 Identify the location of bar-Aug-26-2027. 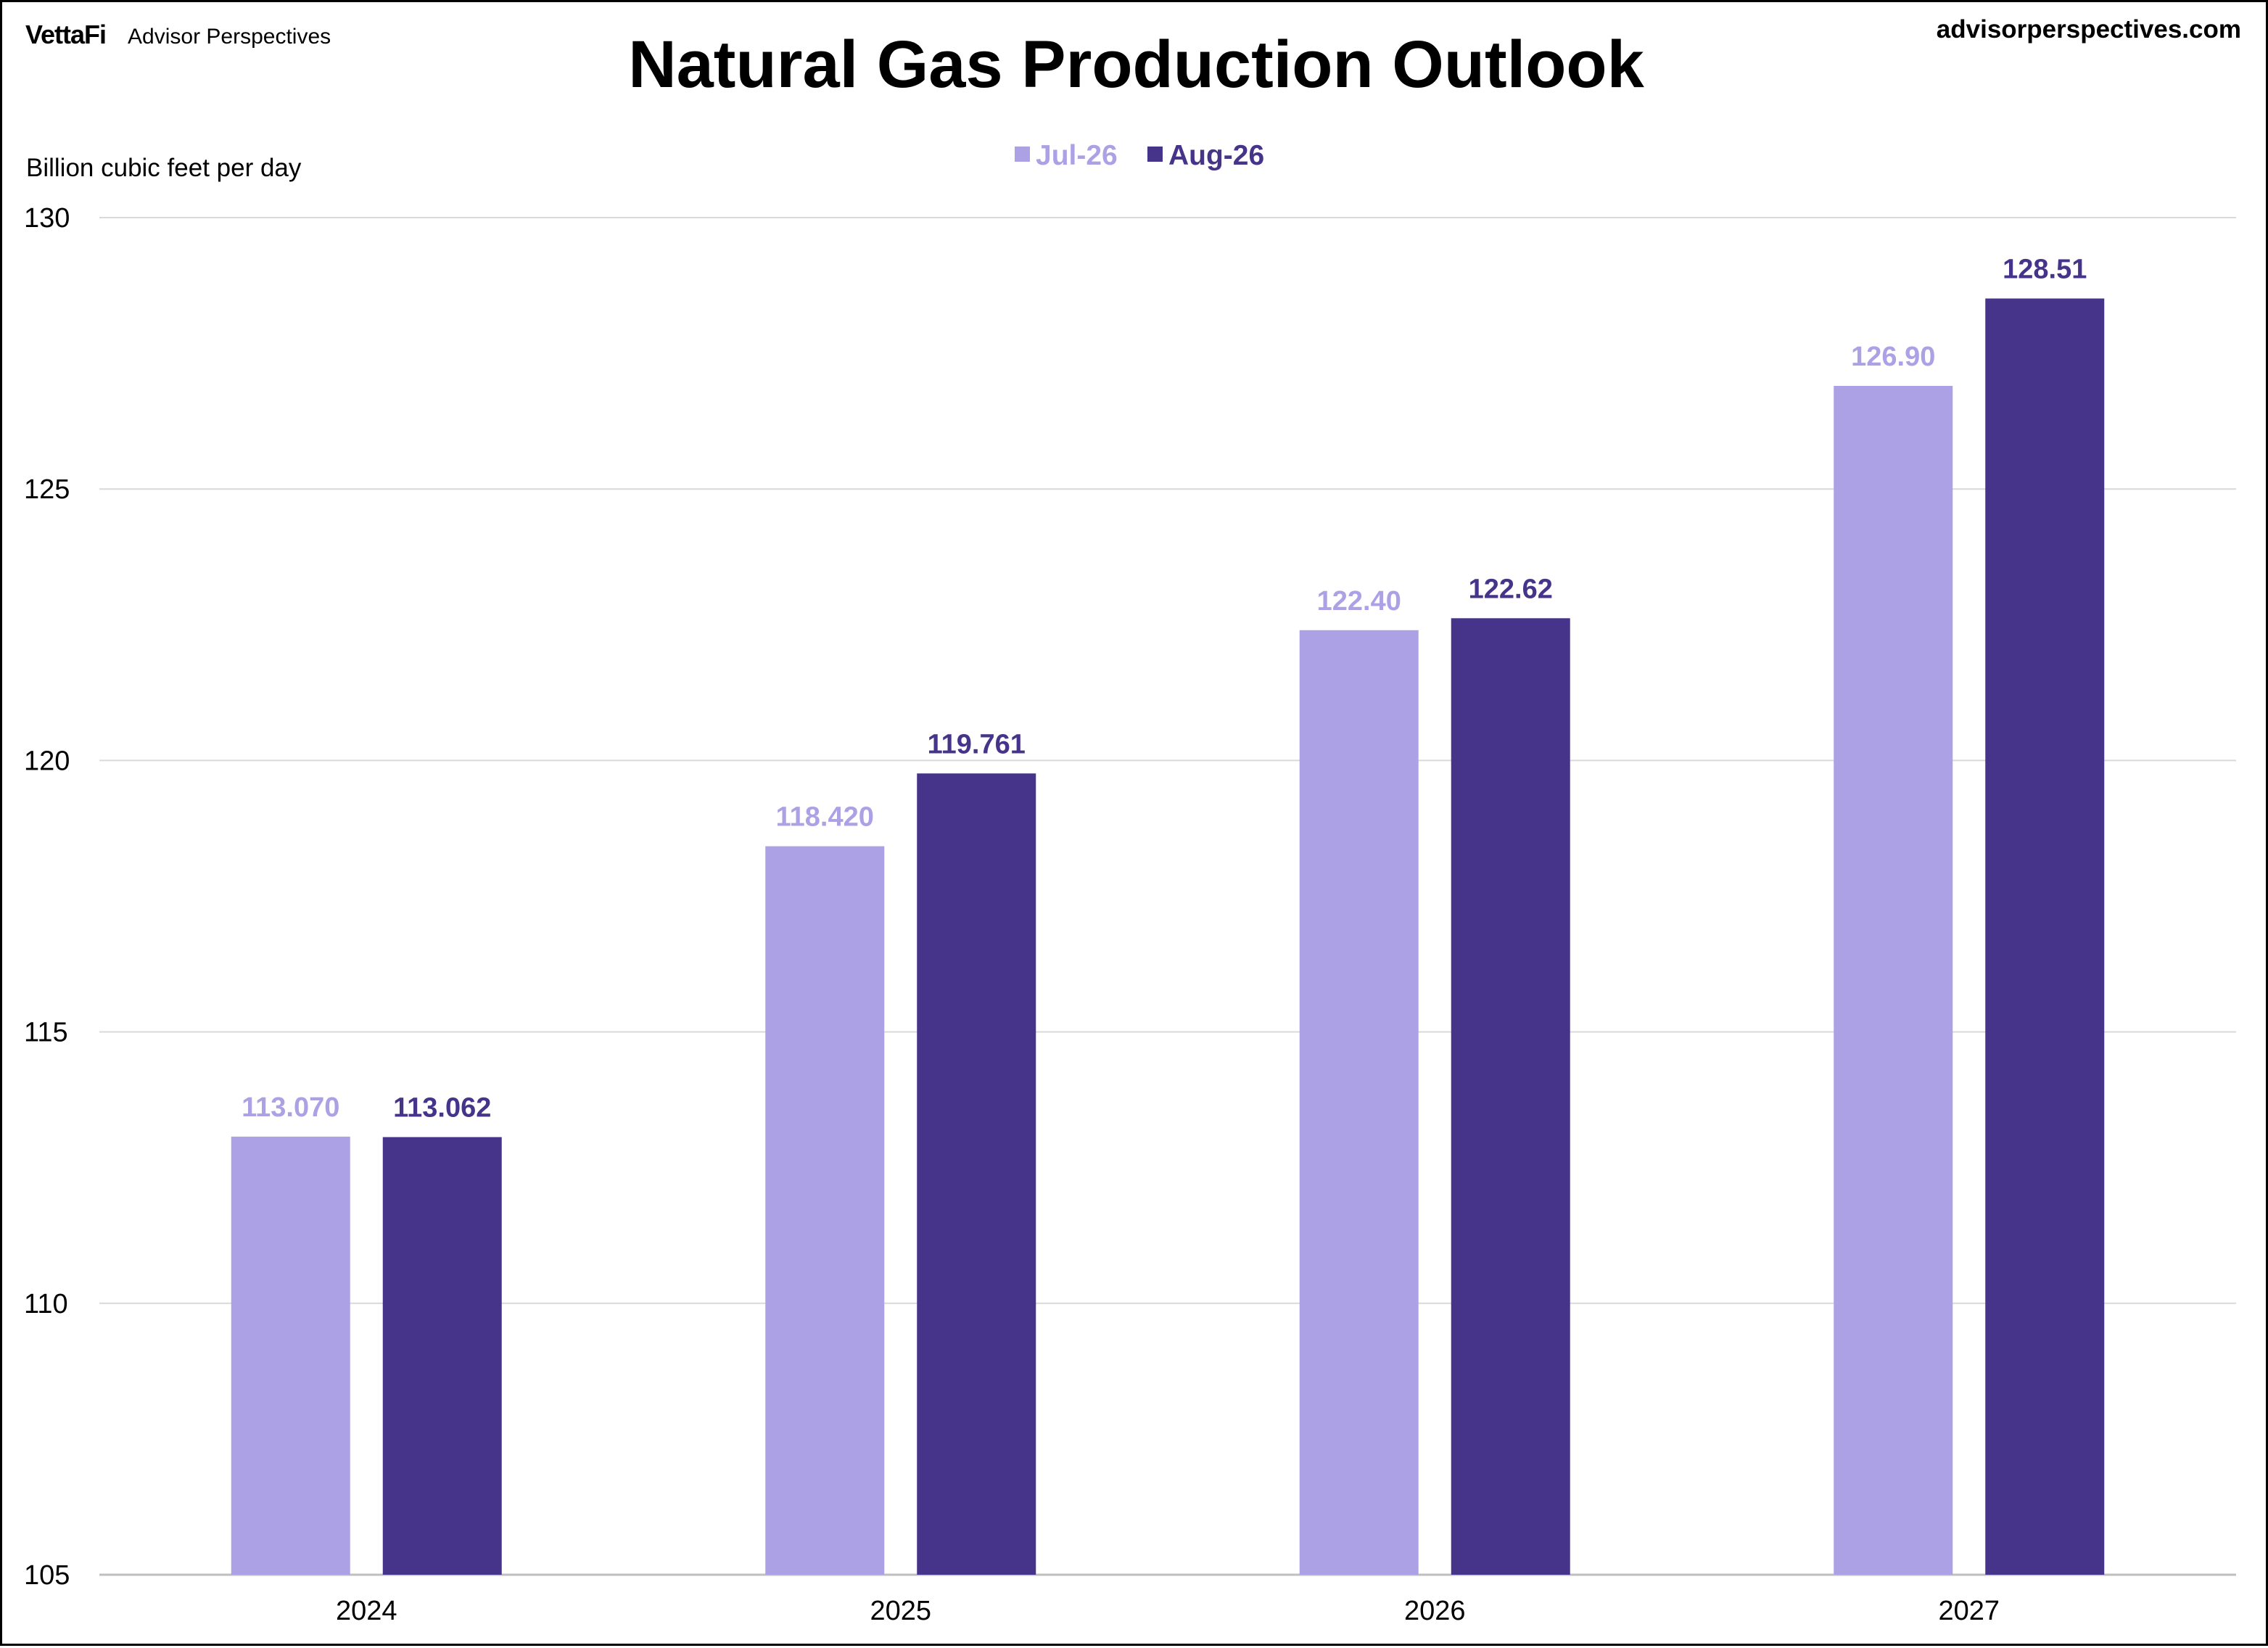
(2045, 937).